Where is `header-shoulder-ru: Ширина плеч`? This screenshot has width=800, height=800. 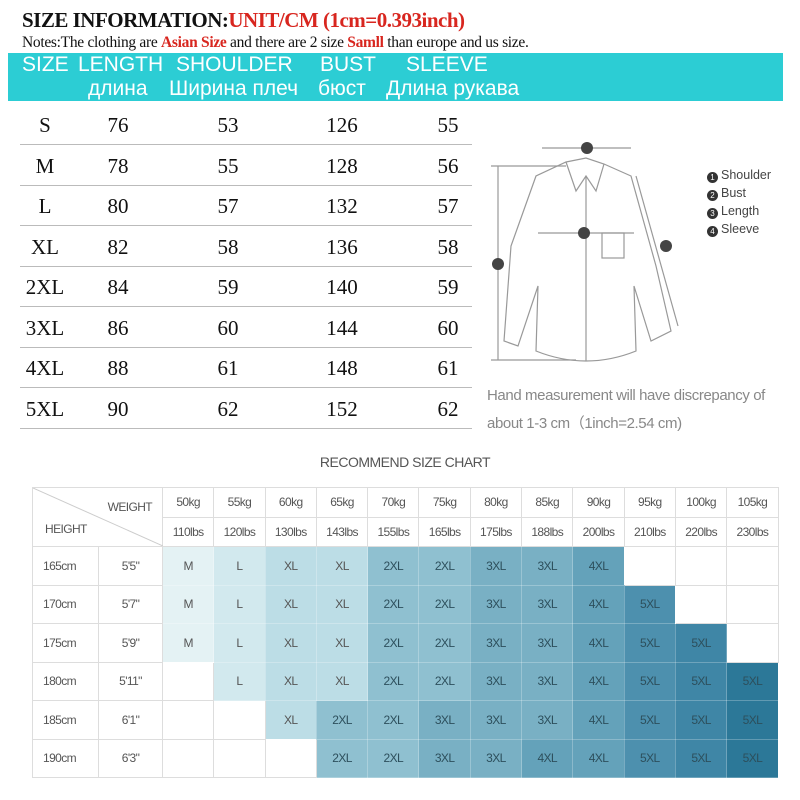 header-shoulder-ru: Ширина плеч is located at coordinates (234, 88).